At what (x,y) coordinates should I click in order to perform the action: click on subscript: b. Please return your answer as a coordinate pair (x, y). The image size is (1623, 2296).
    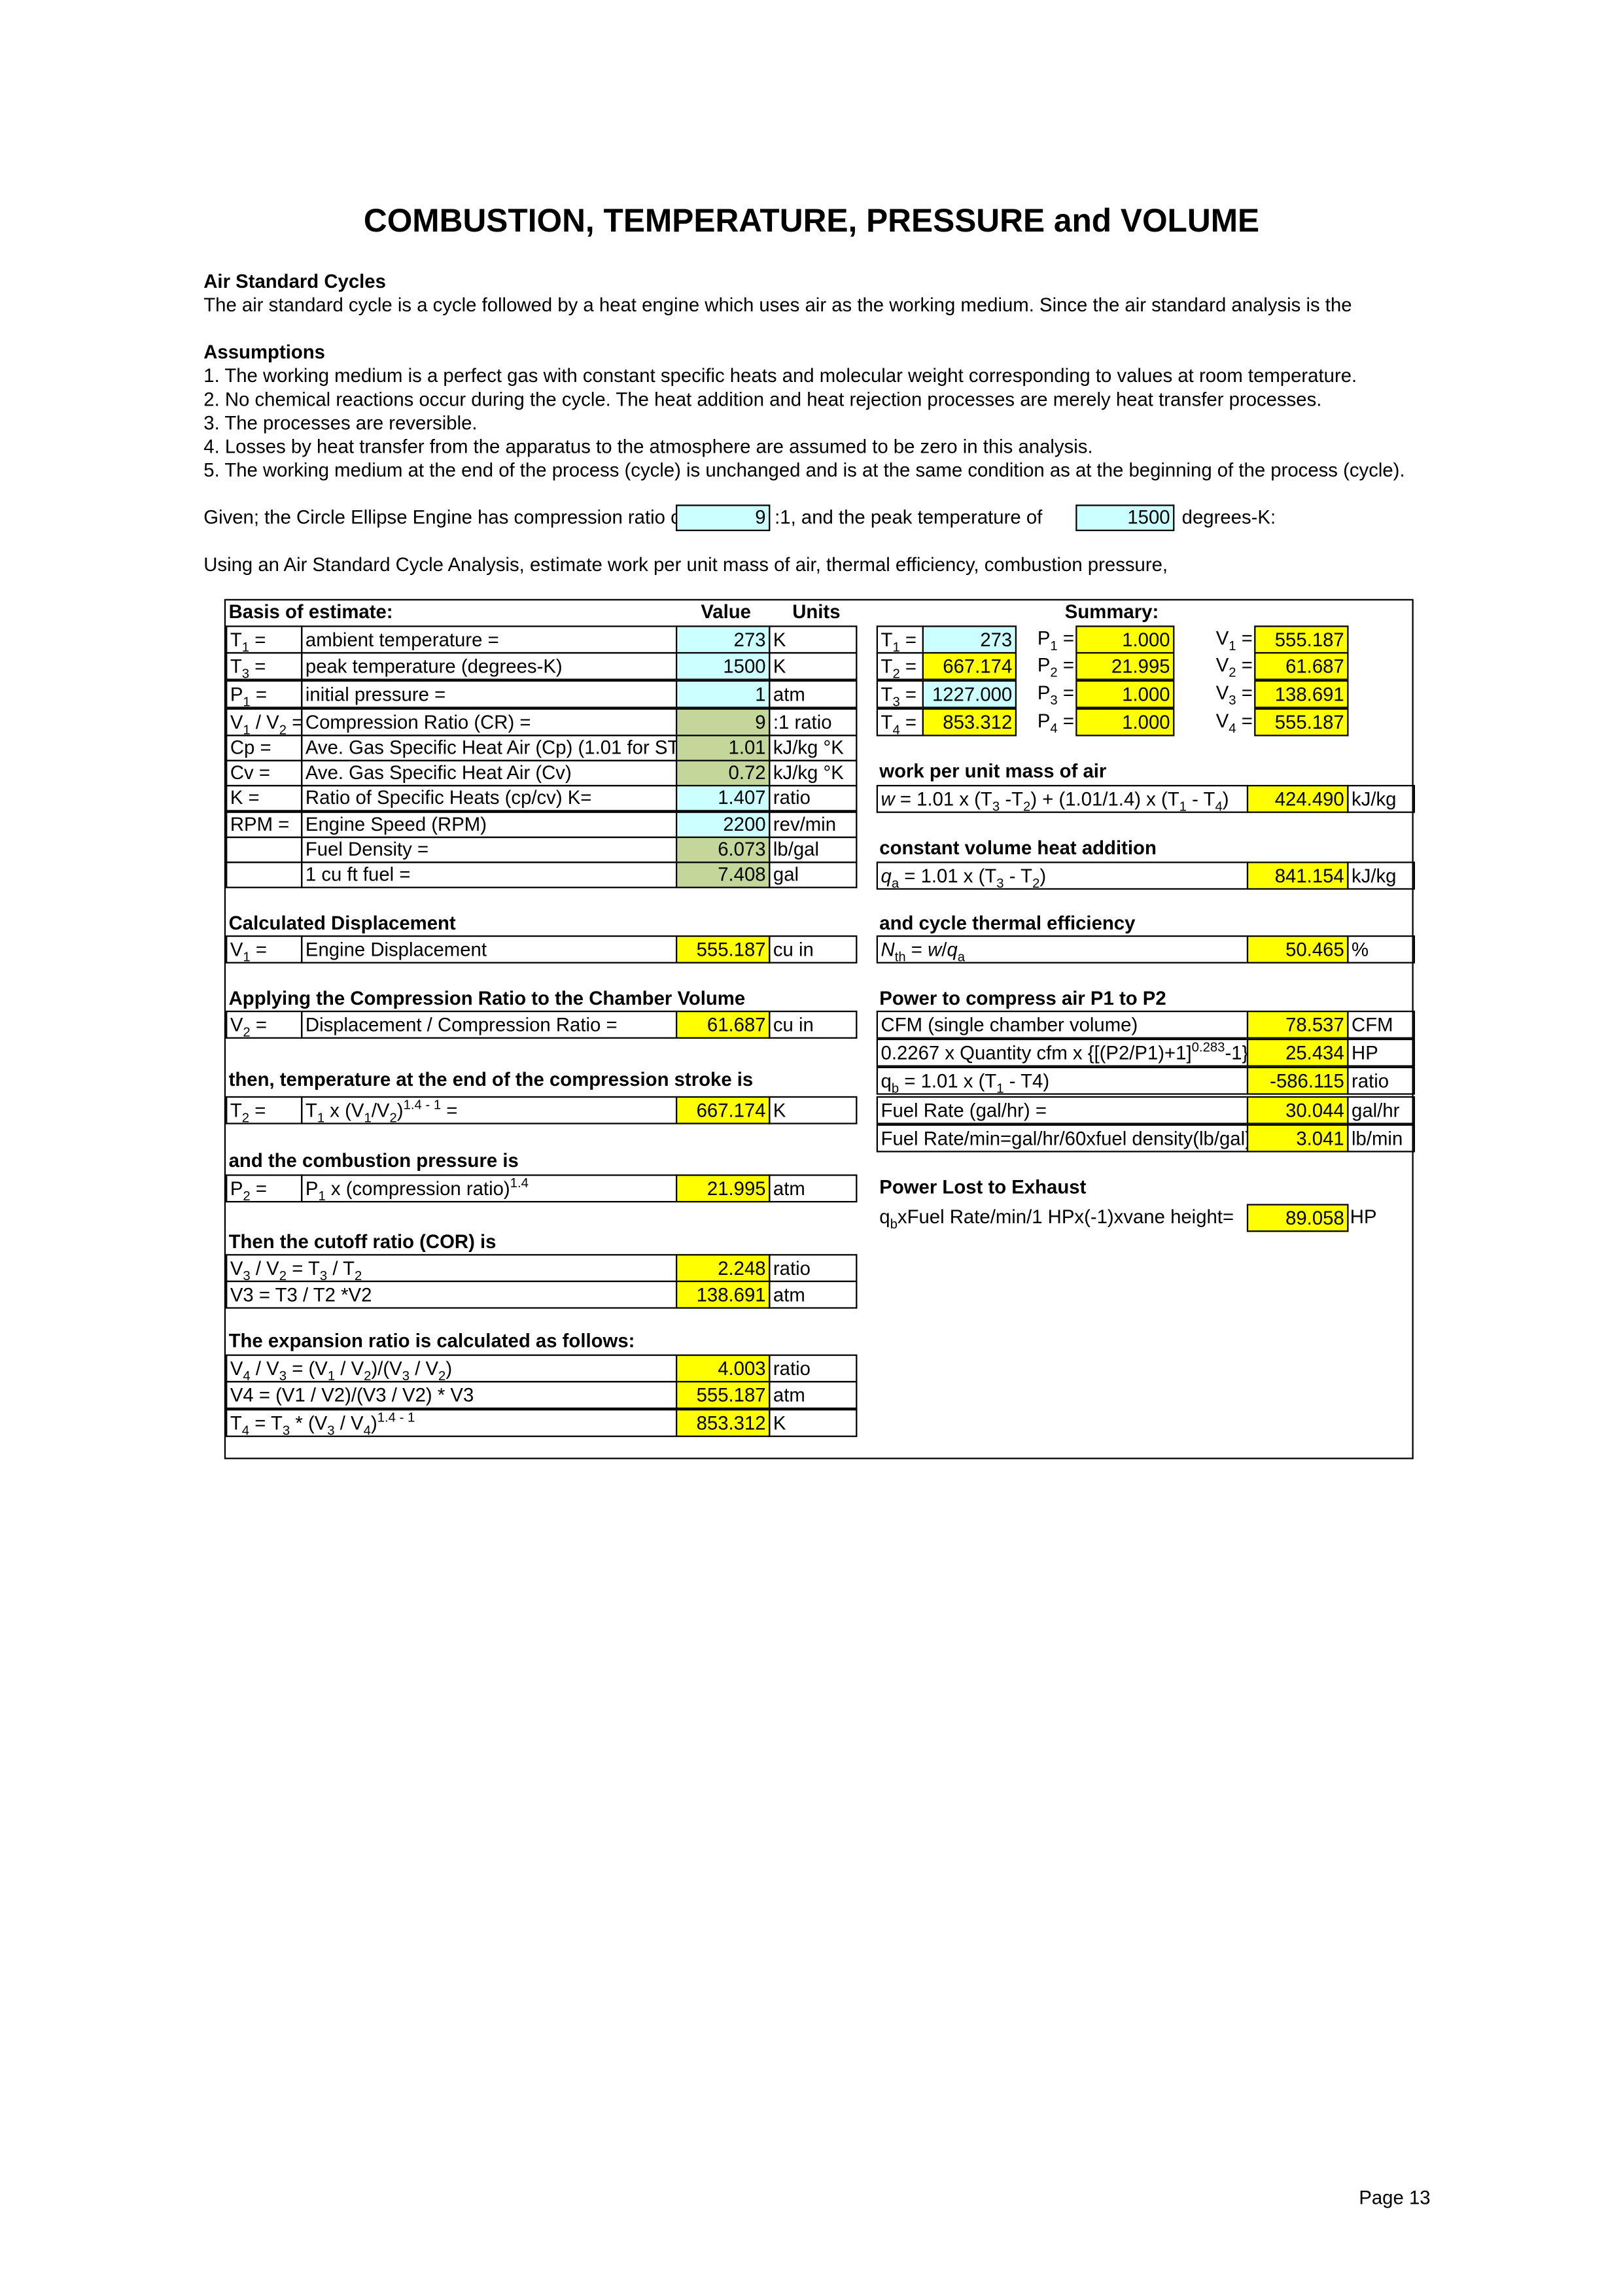
    Looking at the image, I should click on (895, 1088).